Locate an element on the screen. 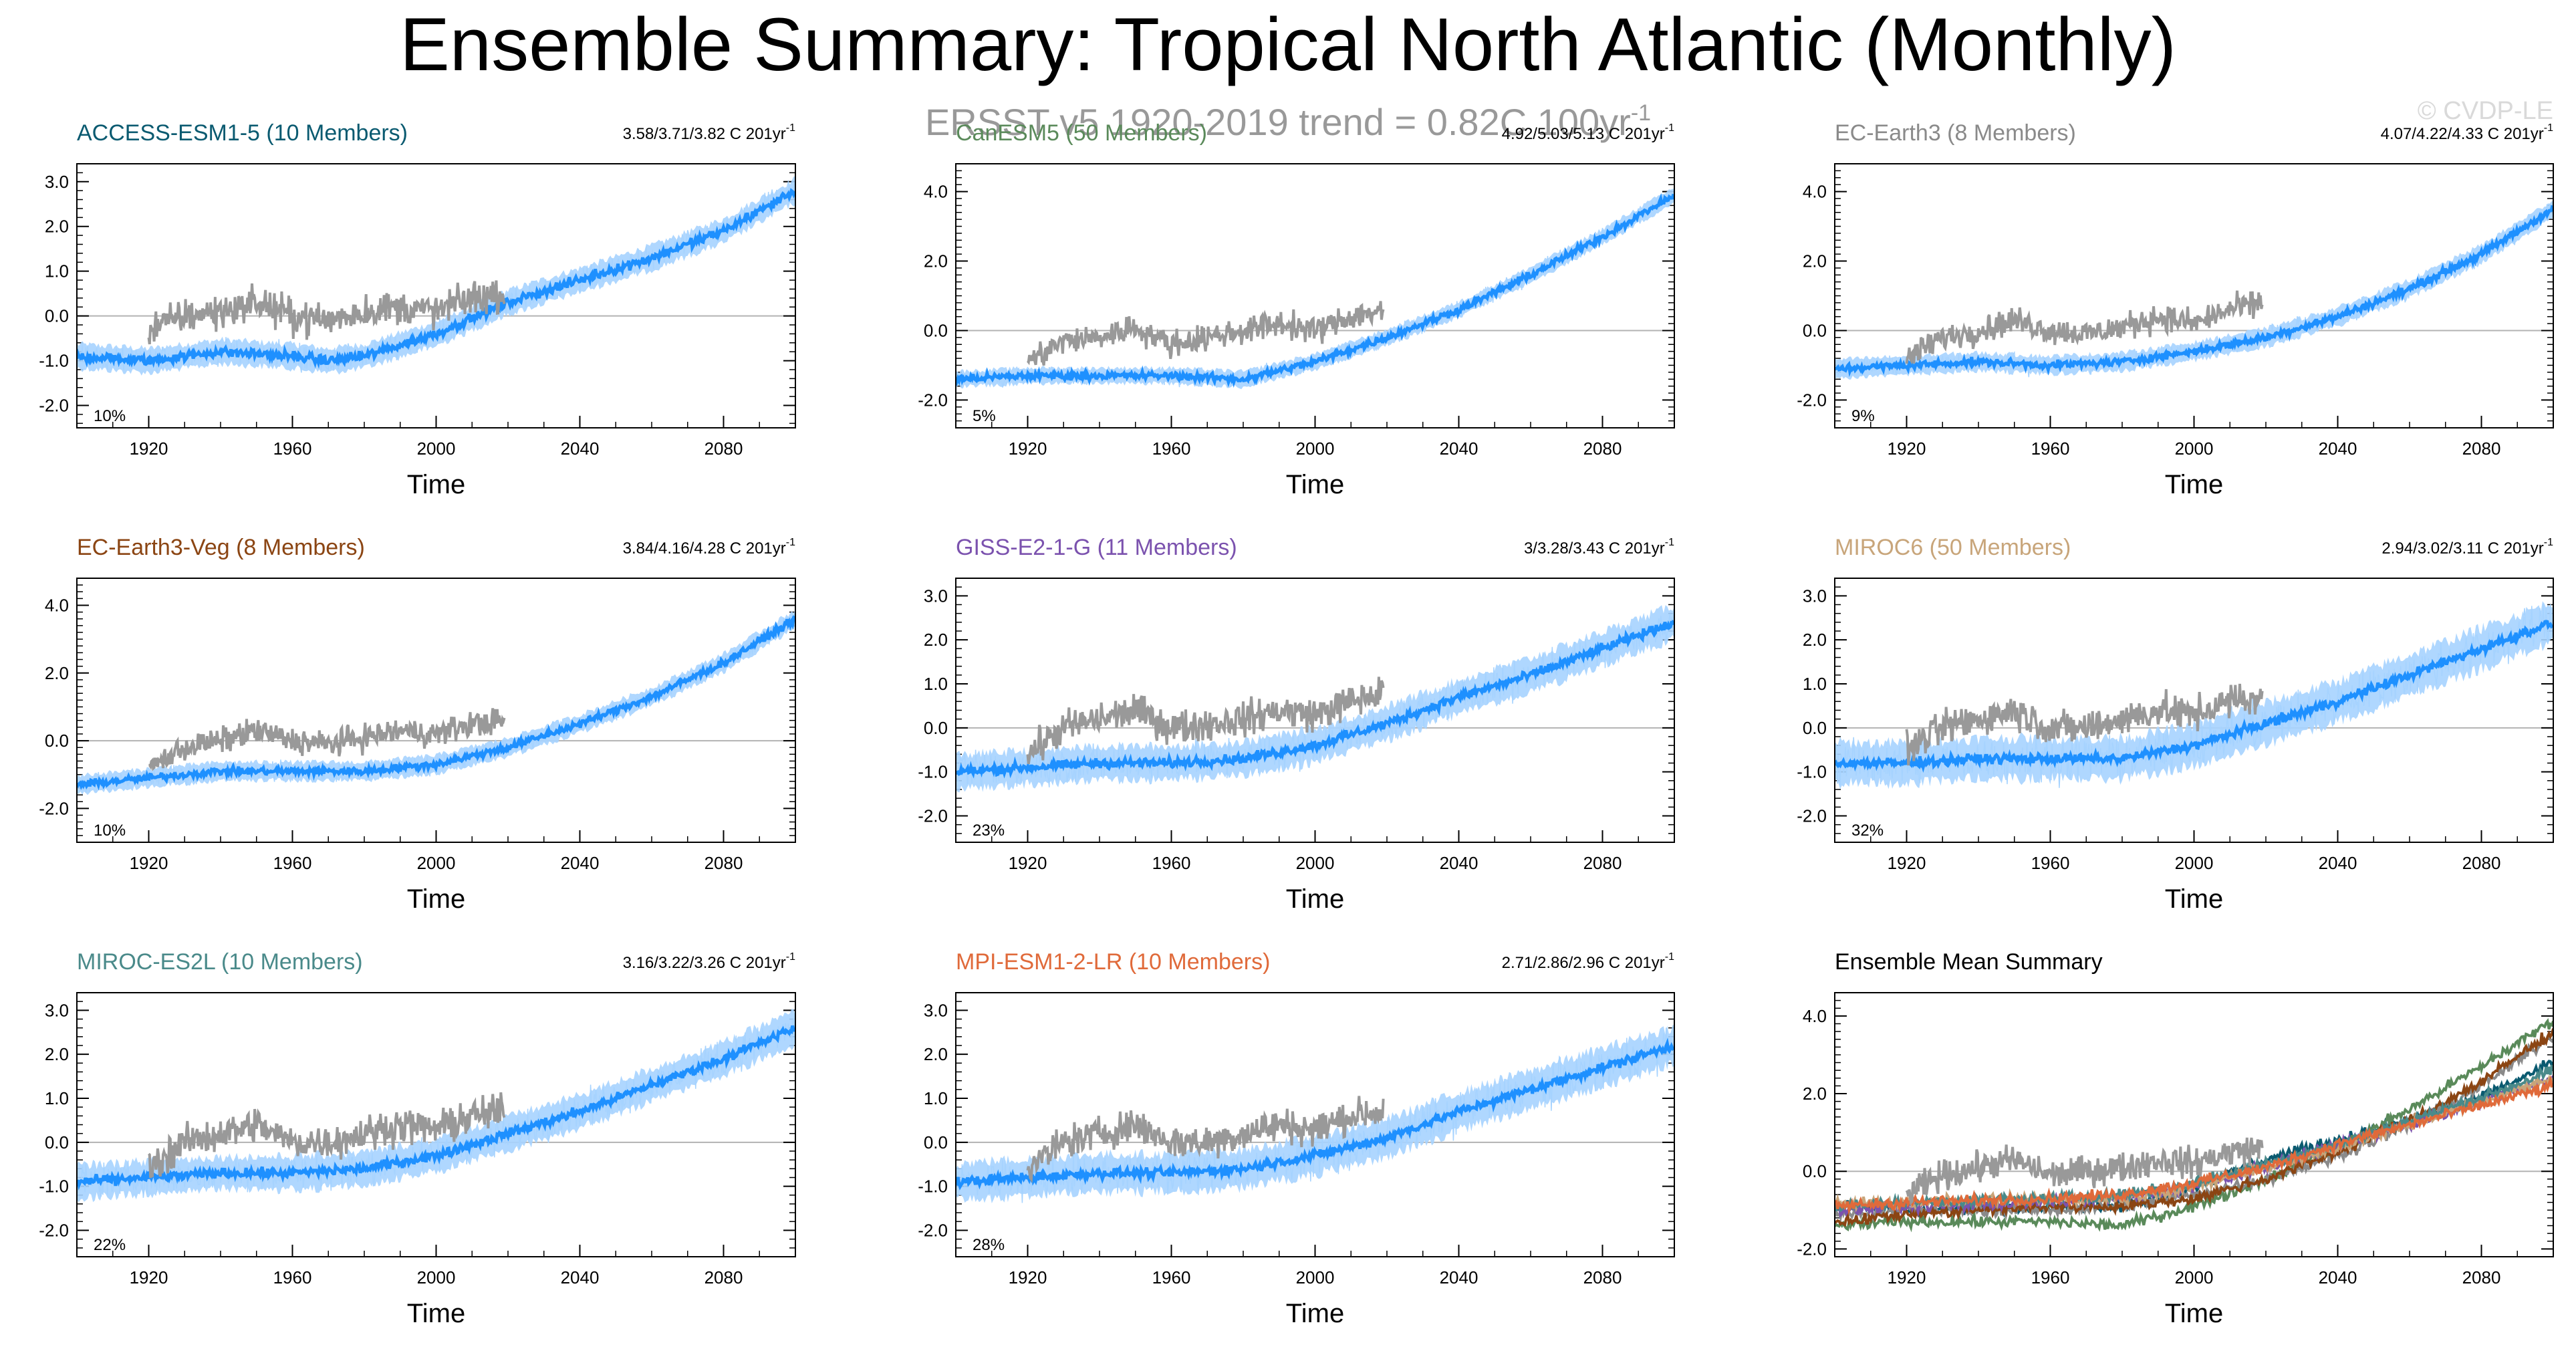  panel-trend: 2.94/3.02/3.11 C 201yr-1 is located at coordinates (2467, 547).